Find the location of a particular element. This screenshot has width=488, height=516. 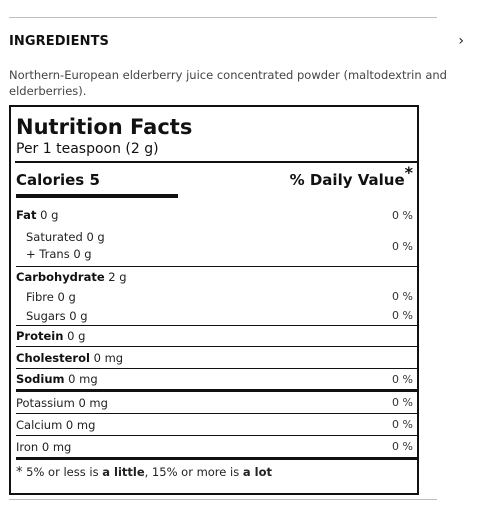

ingredients-title: INGREDIENTS is located at coordinates (59, 41).